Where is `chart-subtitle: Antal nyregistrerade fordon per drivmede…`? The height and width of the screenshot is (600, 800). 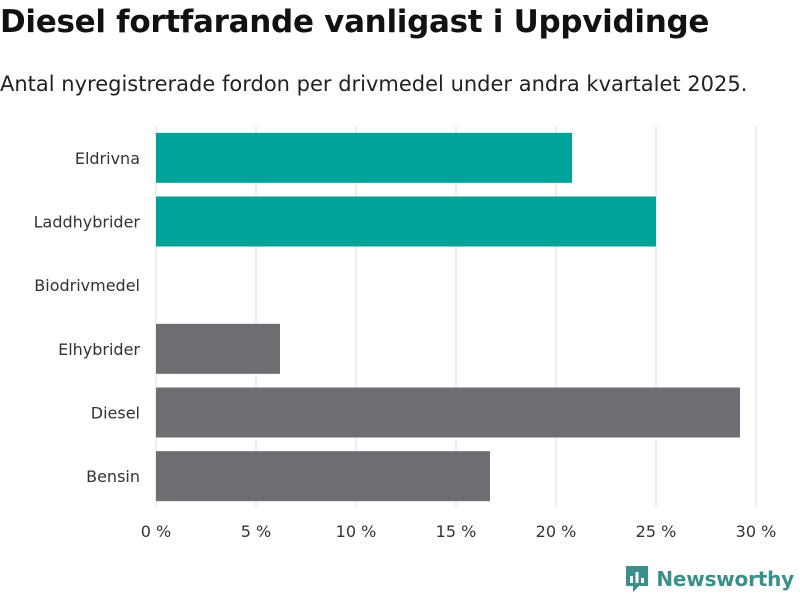
chart-subtitle: Antal nyregistrerade fordon per drivmede… is located at coordinates (374, 84).